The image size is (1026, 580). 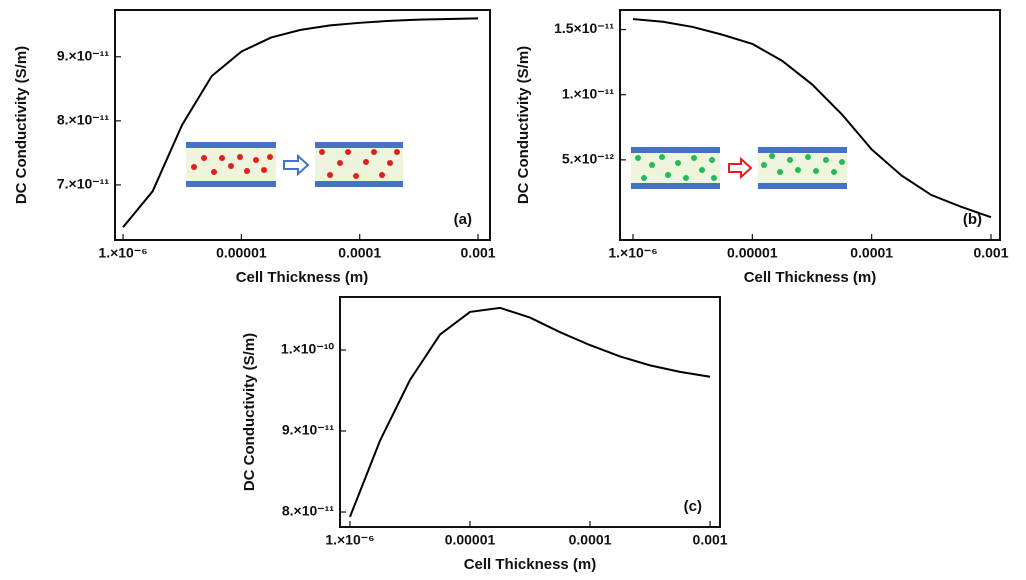 What do you see at coordinates (463, 219) in the screenshot?
I see `panel-annotation: (a)` at bounding box center [463, 219].